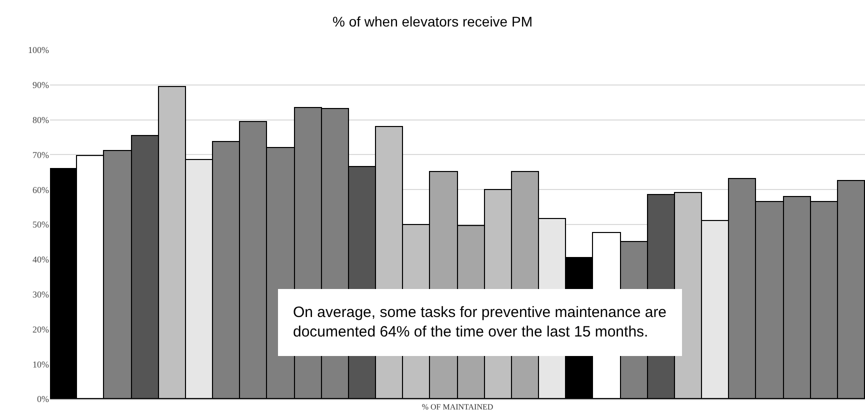 The height and width of the screenshot is (419, 865). What do you see at coordinates (458, 407) in the screenshot?
I see `x-axis-title: % OF MAINTAINED` at bounding box center [458, 407].